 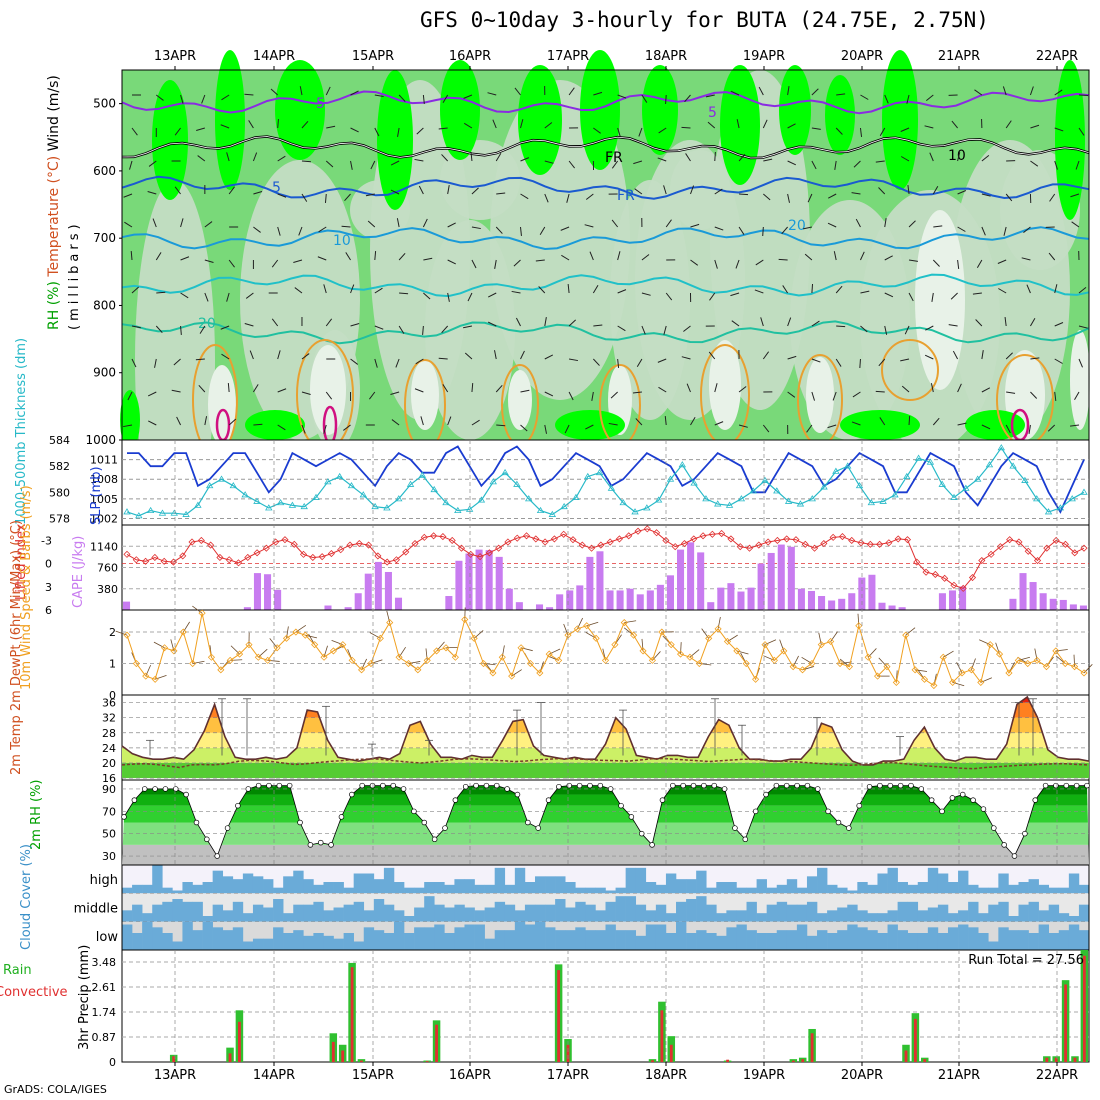 I want to click on total-rain-label: Total / Rain, so click(x=16, y=970).